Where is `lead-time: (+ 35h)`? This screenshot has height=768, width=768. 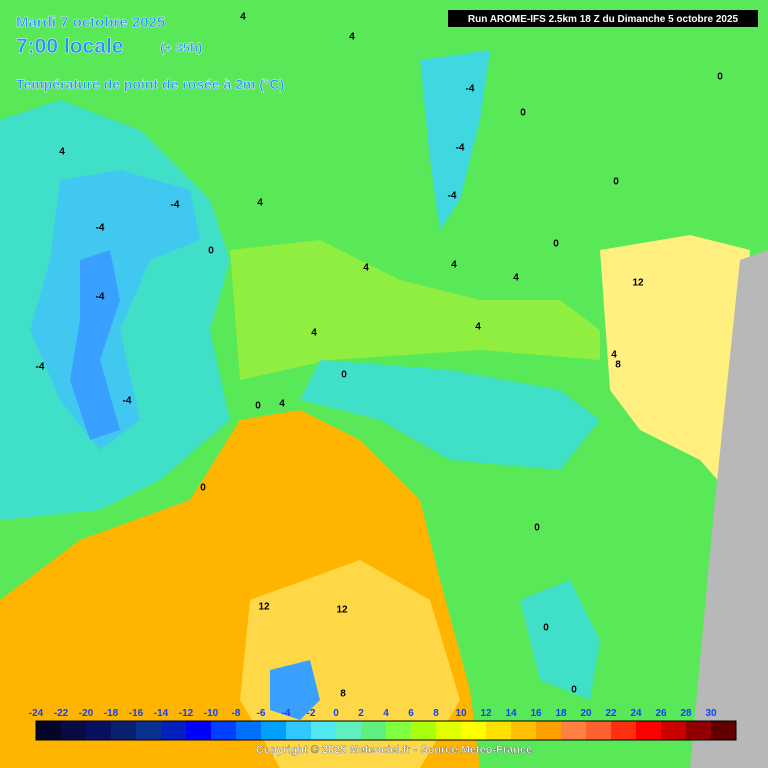 lead-time: (+ 35h) is located at coordinates (181, 47).